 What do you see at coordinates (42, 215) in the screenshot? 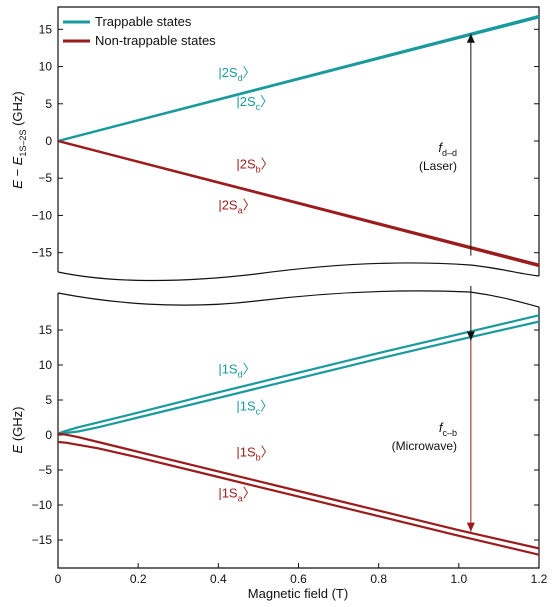
I see `top-y-tick-label: −10` at bounding box center [42, 215].